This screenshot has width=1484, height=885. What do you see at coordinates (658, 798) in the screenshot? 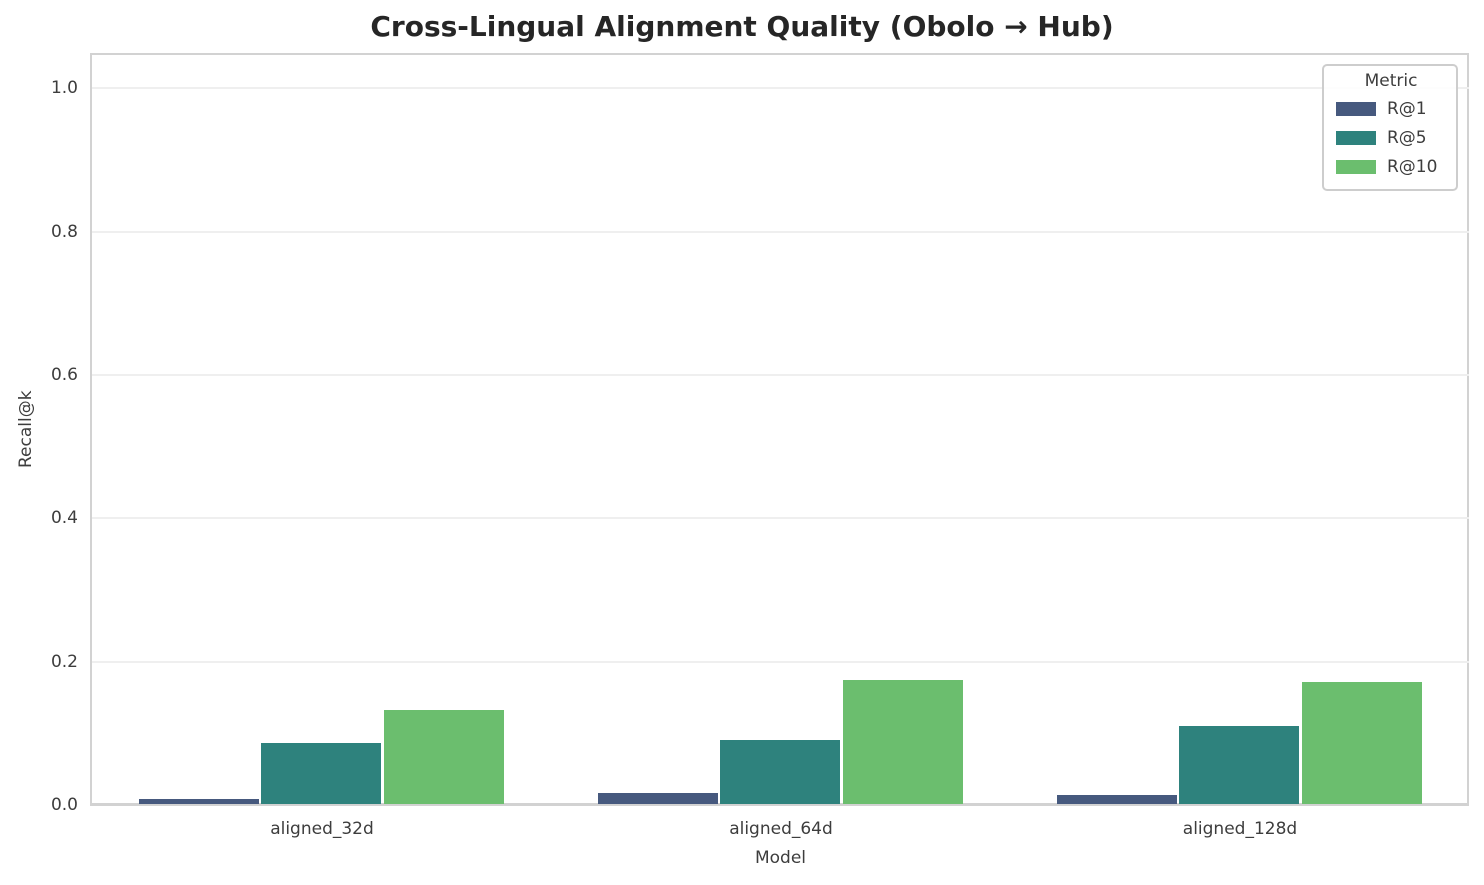
I see `bar-R@1-aligned_64d` at bounding box center [658, 798].